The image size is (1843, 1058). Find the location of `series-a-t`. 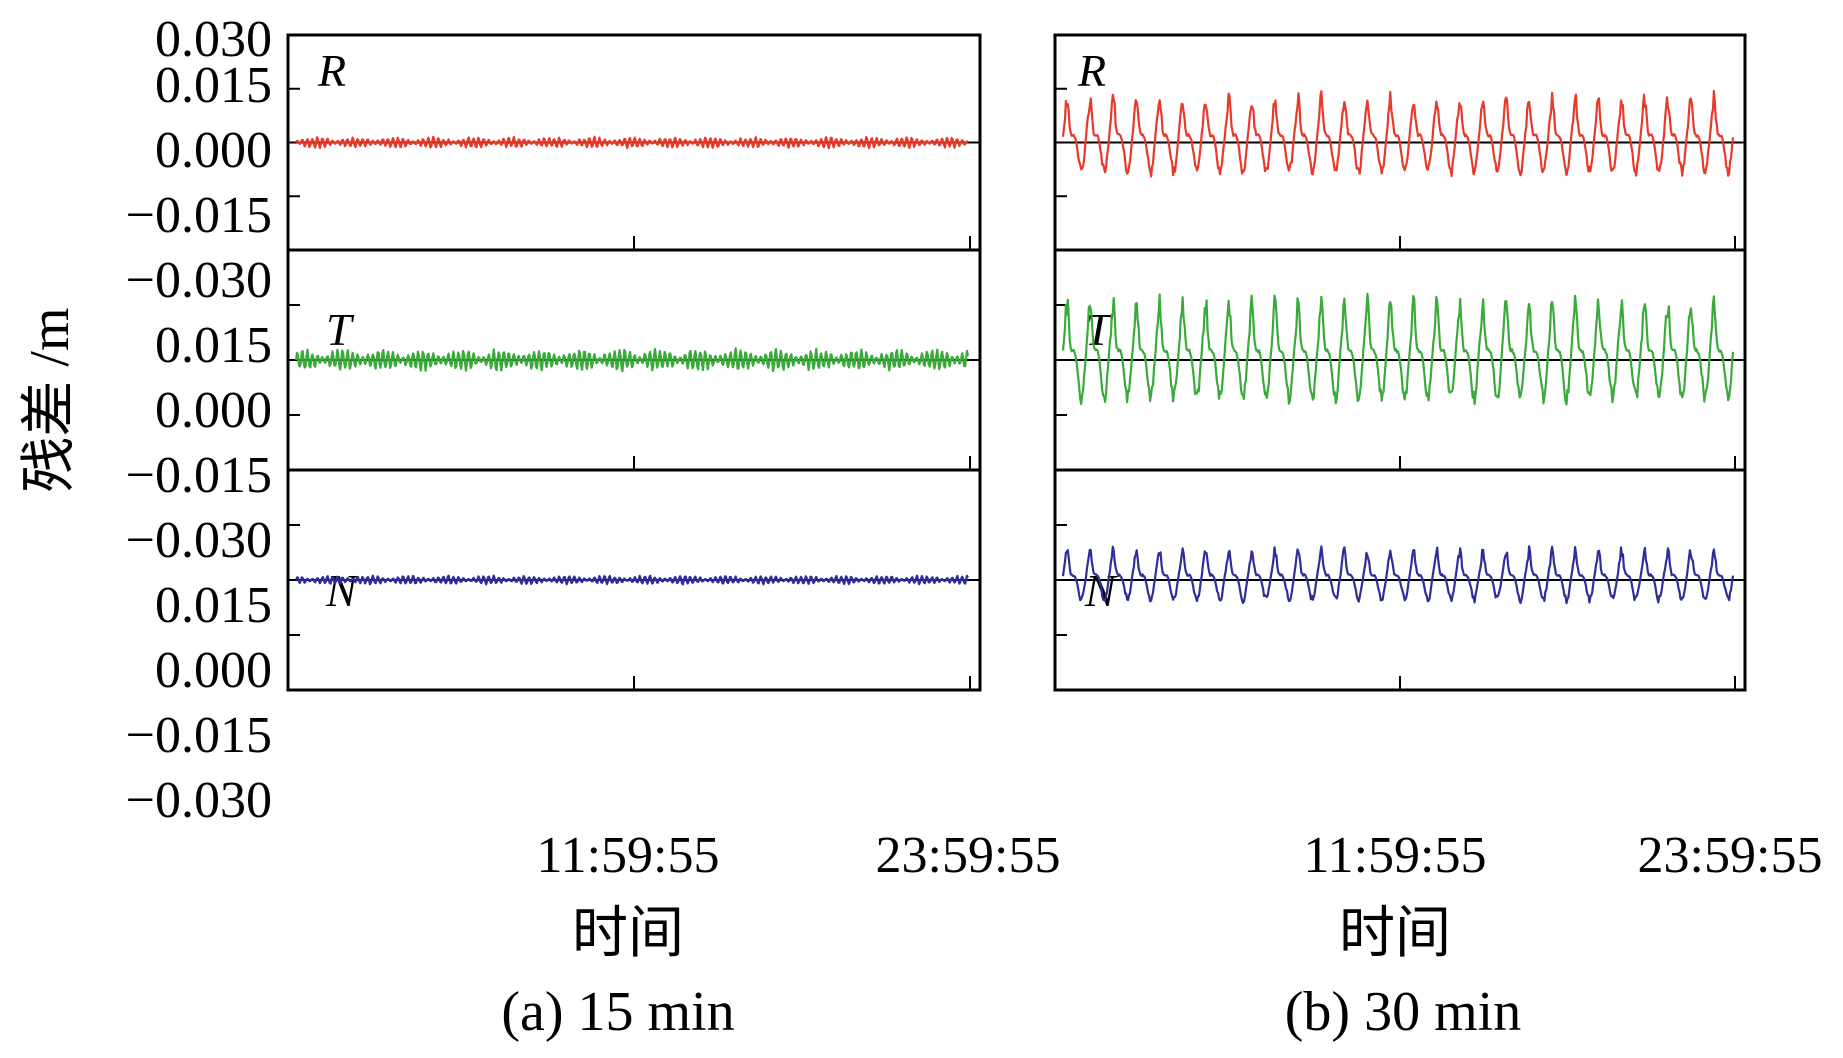

series-a-t is located at coordinates (632, 360).